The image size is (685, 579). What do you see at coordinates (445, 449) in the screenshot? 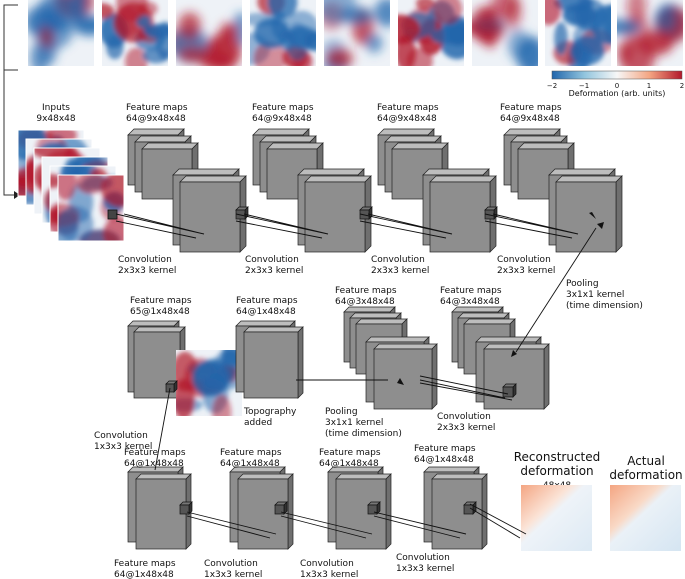
I see `row3-title-4: Feature maps` at bounding box center [445, 449].